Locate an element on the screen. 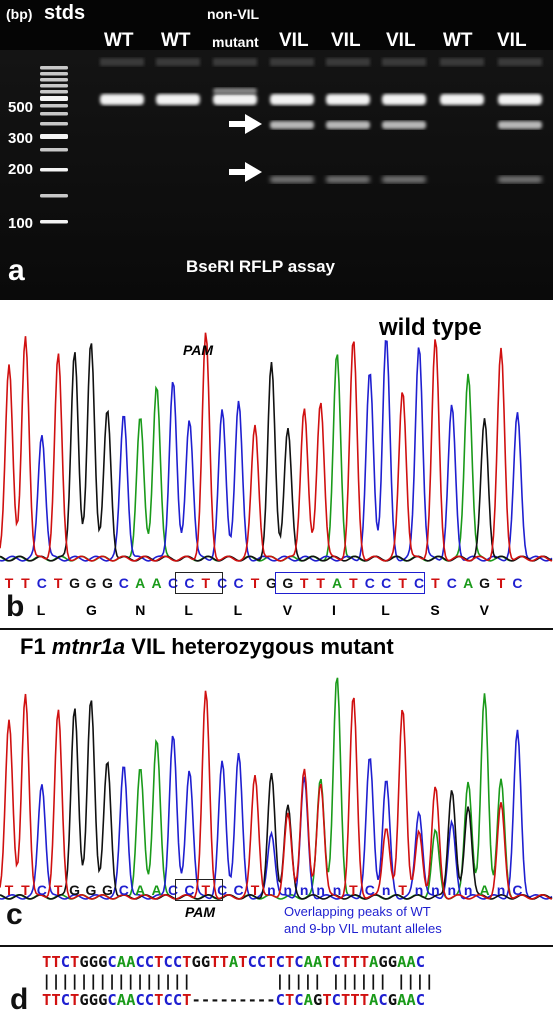  mutant-title: F1 mtnr1a VIL heterozygous mutant is located at coordinates (207, 647).